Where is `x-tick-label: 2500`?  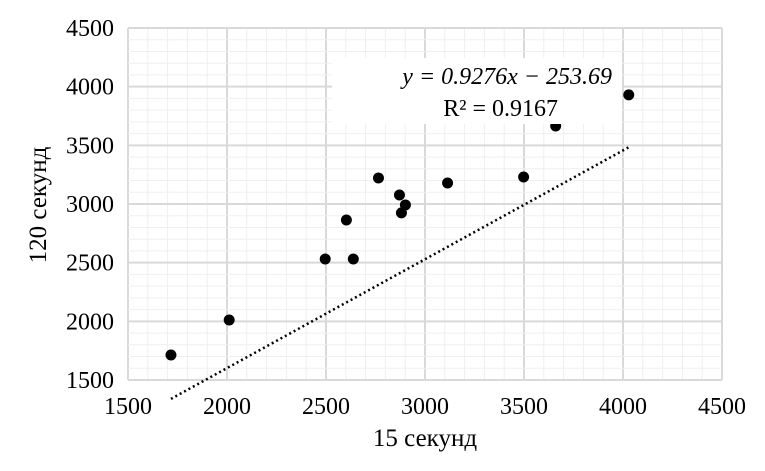 x-tick-label: 2500 is located at coordinates (326, 407).